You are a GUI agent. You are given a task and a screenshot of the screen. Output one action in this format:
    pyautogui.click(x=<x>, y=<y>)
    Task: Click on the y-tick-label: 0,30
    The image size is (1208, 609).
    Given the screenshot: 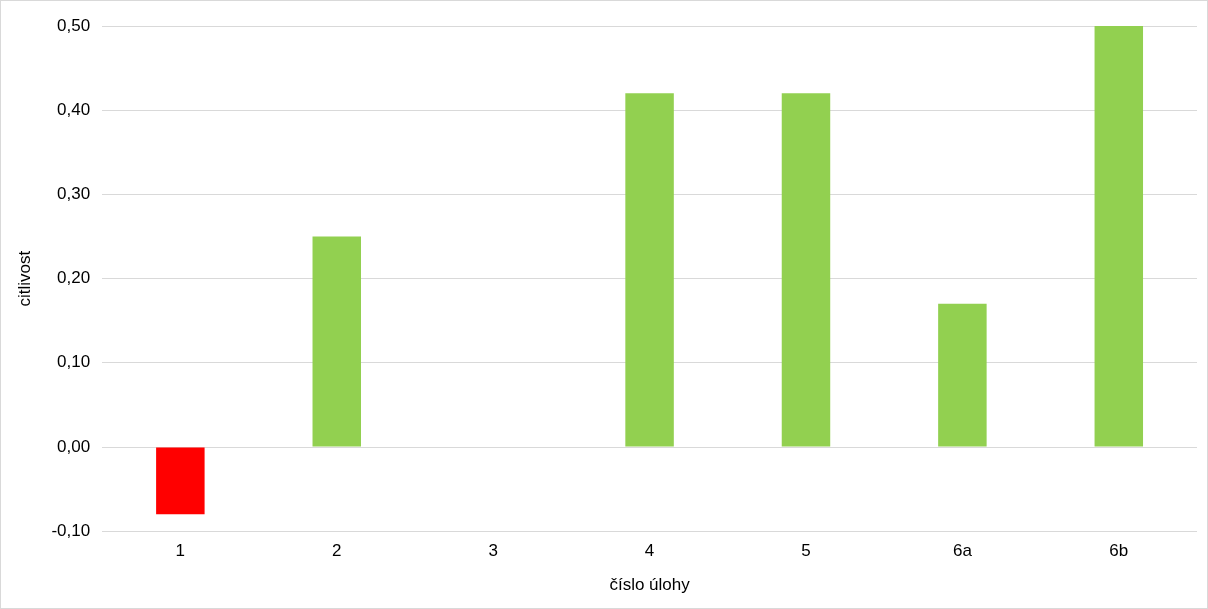 What is the action you would take?
    pyautogui.click(x=74, y=194)
    